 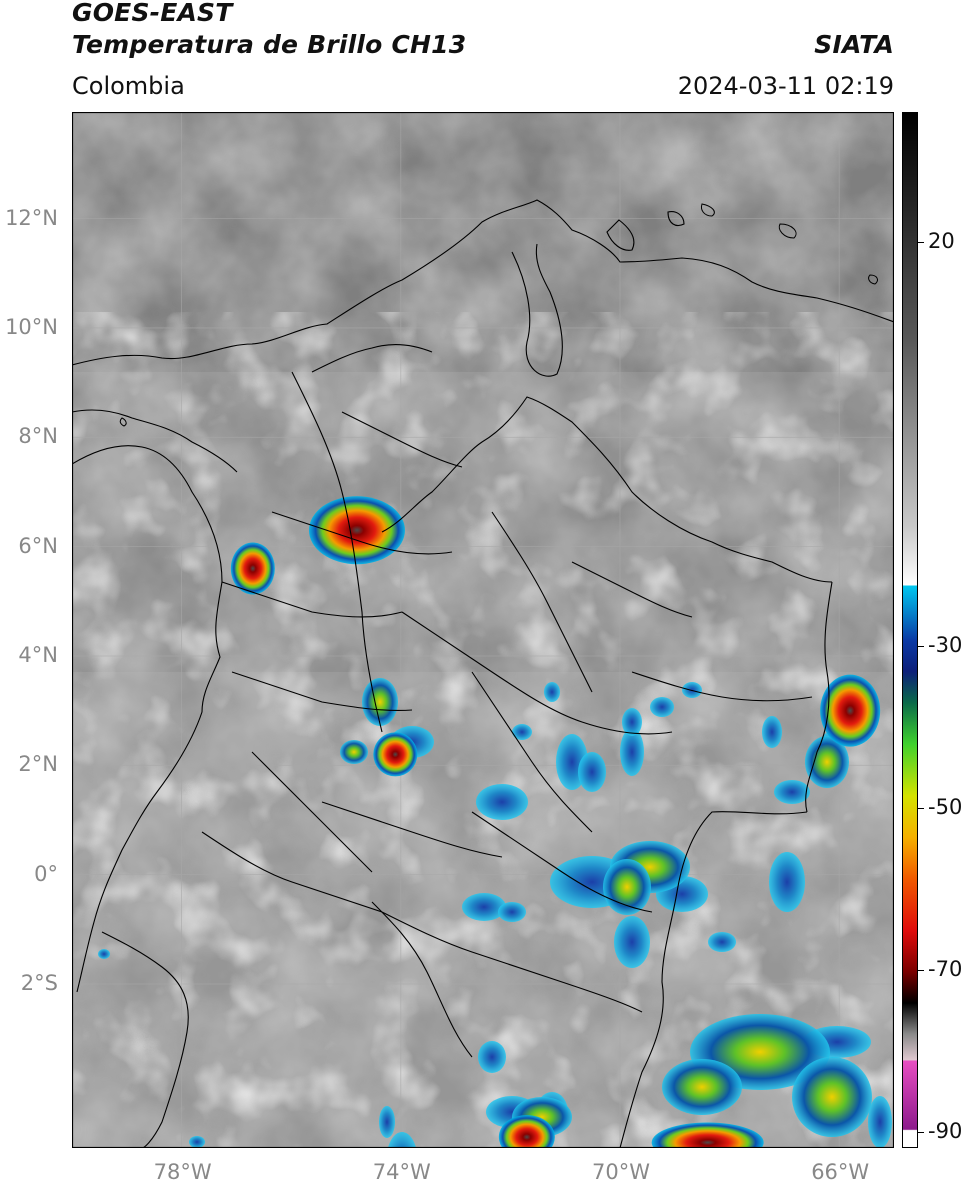 What do you see at coordinates (910, 630) in the screenshot?
I see `temperature-colorbar` at bounding box center [910, 630].